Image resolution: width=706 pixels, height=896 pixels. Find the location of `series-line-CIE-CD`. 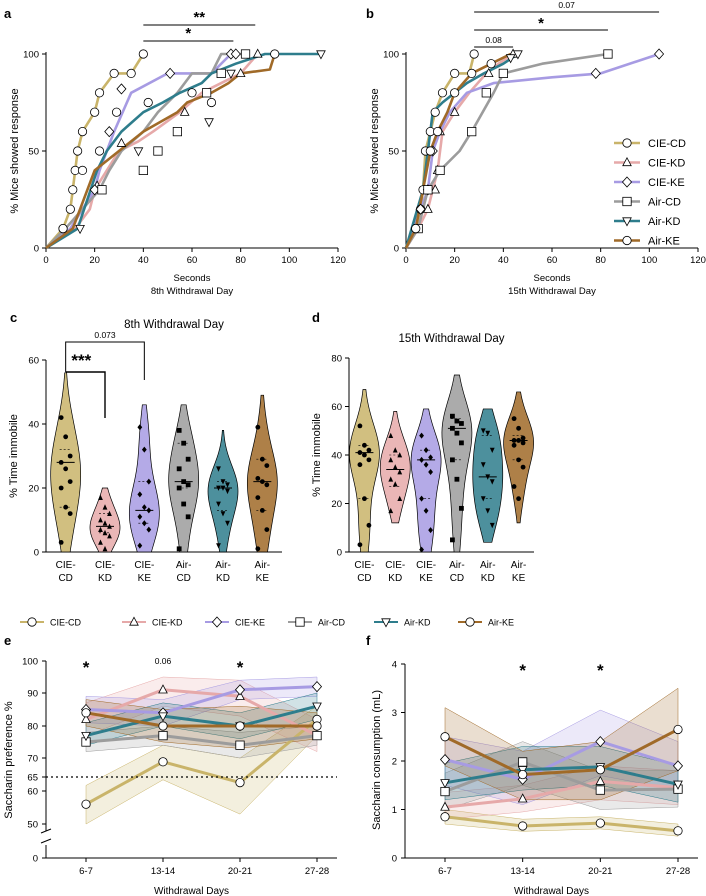

series-line-CIE-CD is located at coordinates (201, 762).